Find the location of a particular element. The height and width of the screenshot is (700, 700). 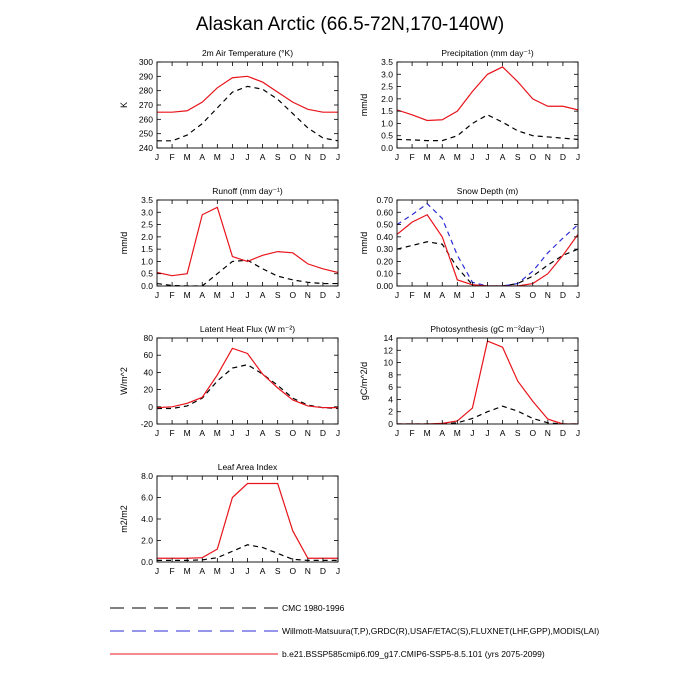

y-tick-label: 6 is located at coordinates (390, 387).